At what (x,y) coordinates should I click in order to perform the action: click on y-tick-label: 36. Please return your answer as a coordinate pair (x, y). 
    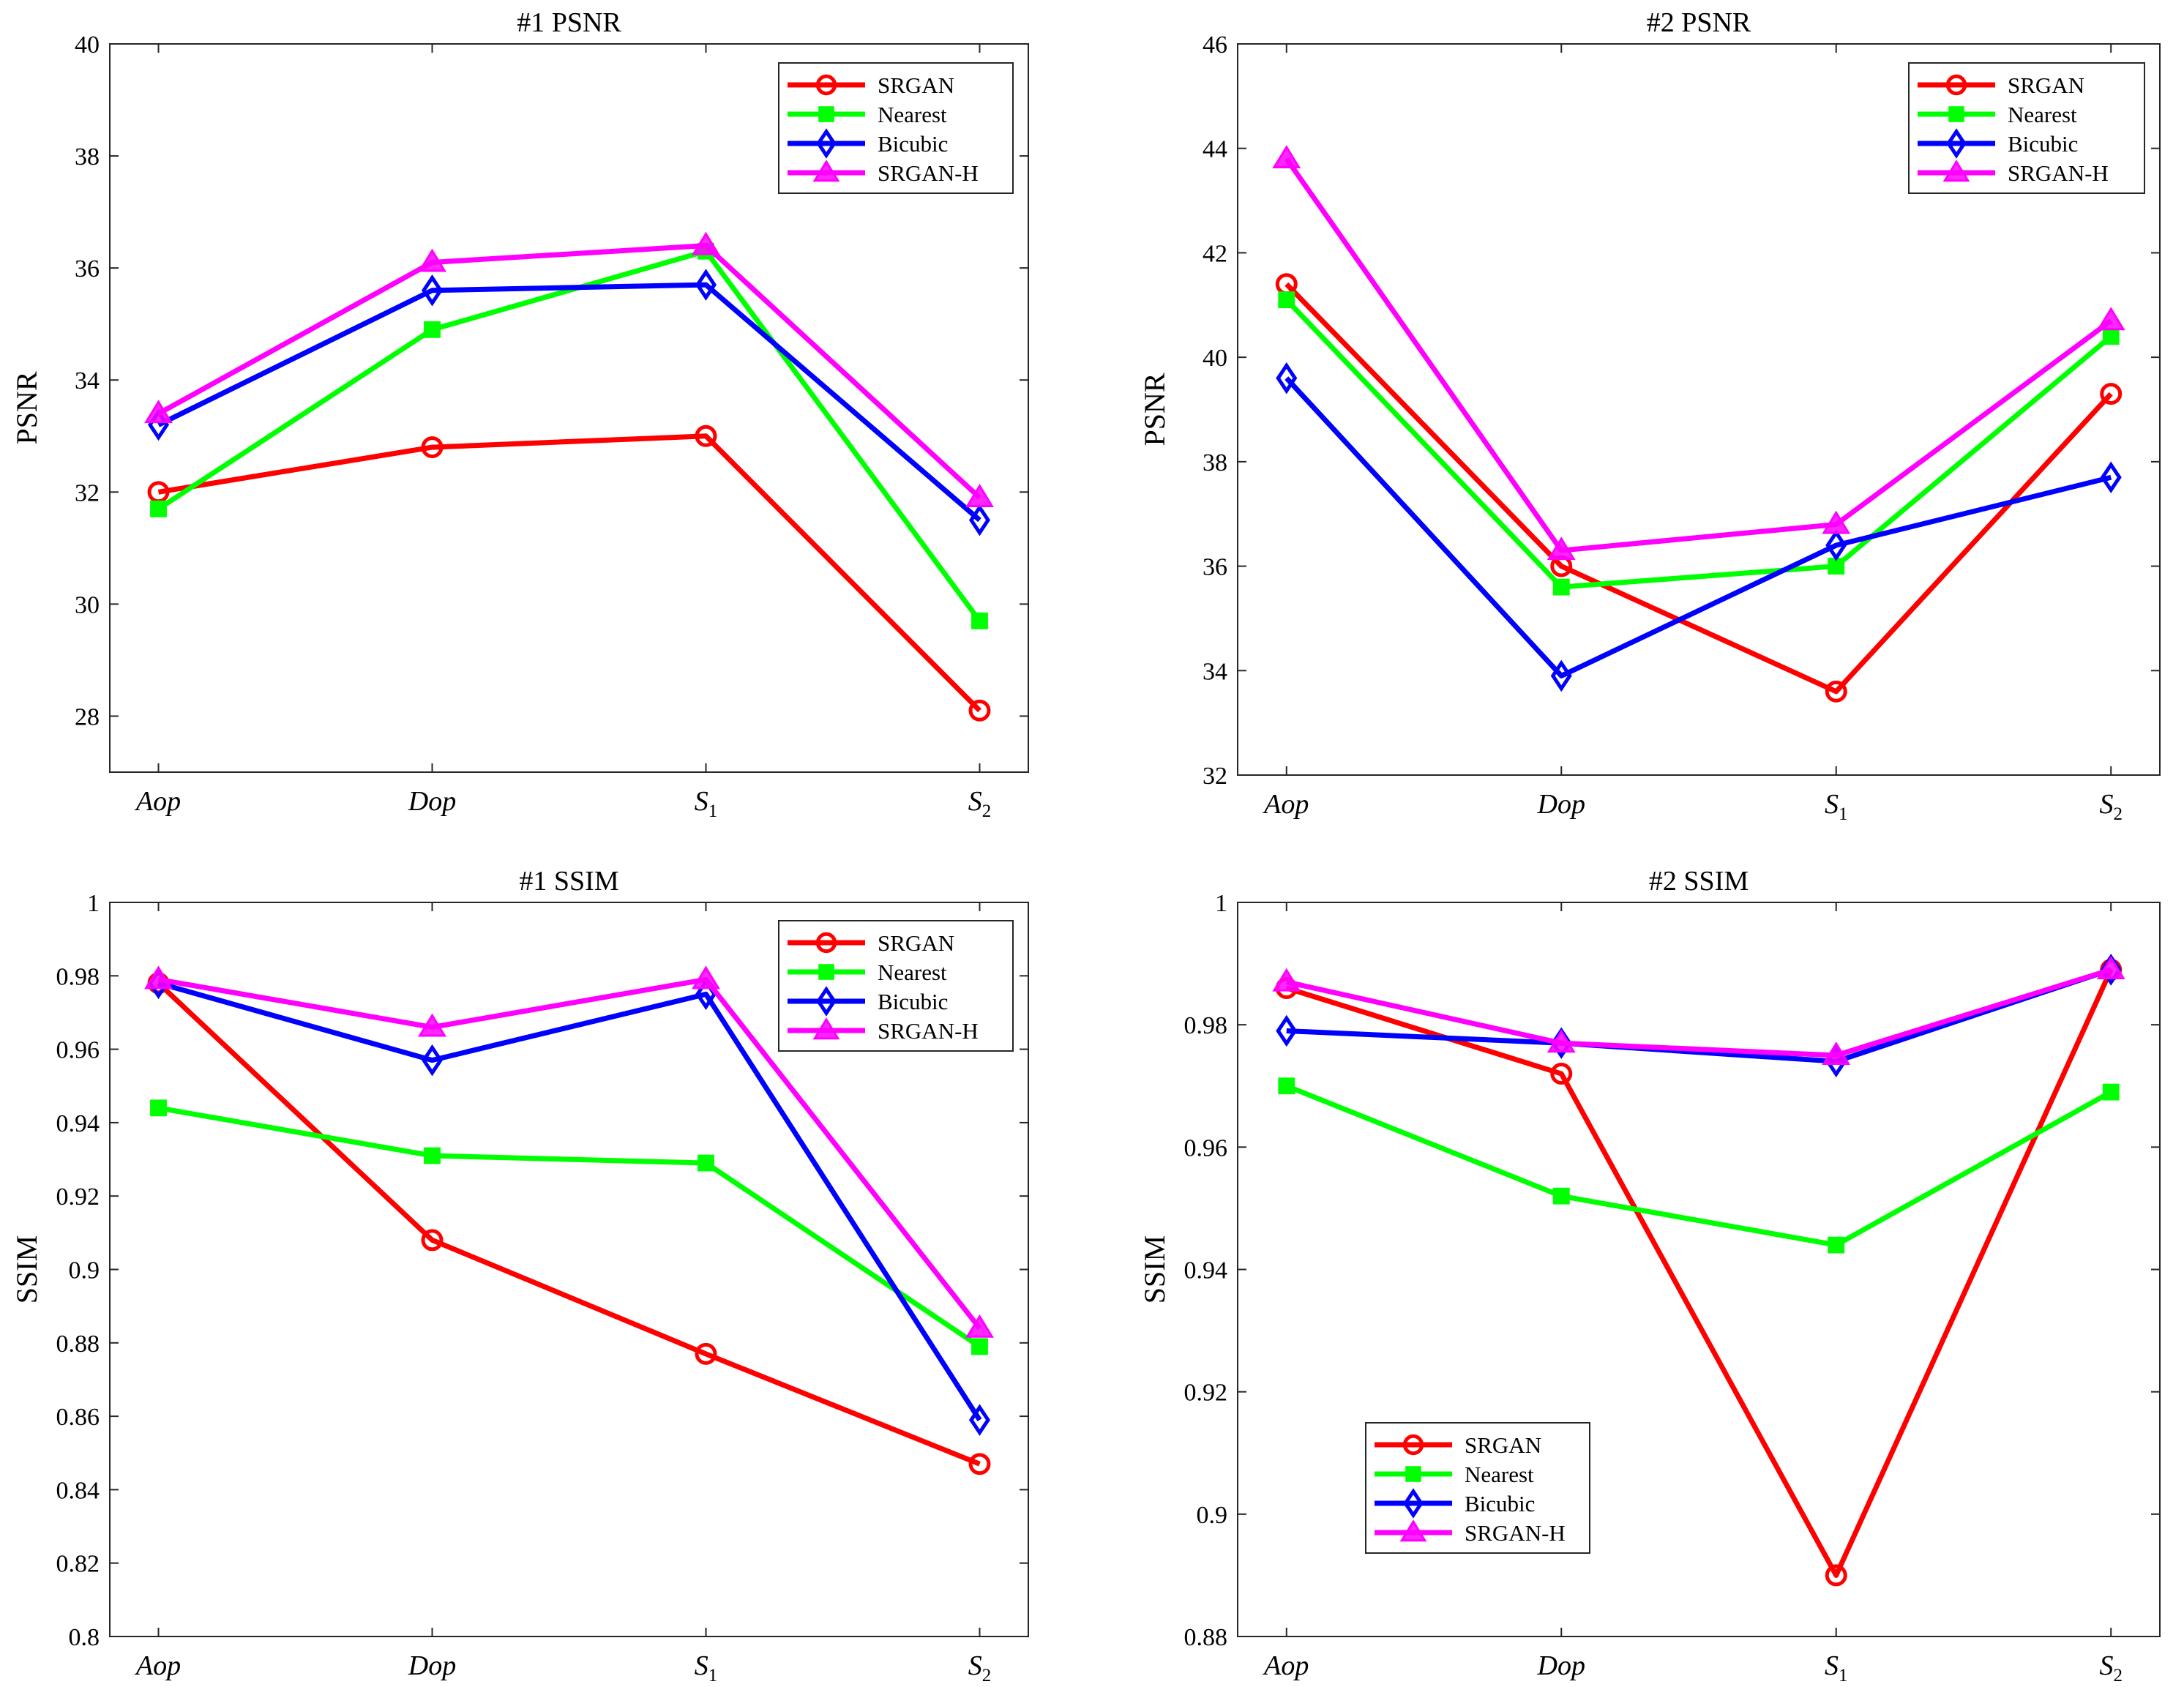
    Looking at the image, I should click on (88, 269).